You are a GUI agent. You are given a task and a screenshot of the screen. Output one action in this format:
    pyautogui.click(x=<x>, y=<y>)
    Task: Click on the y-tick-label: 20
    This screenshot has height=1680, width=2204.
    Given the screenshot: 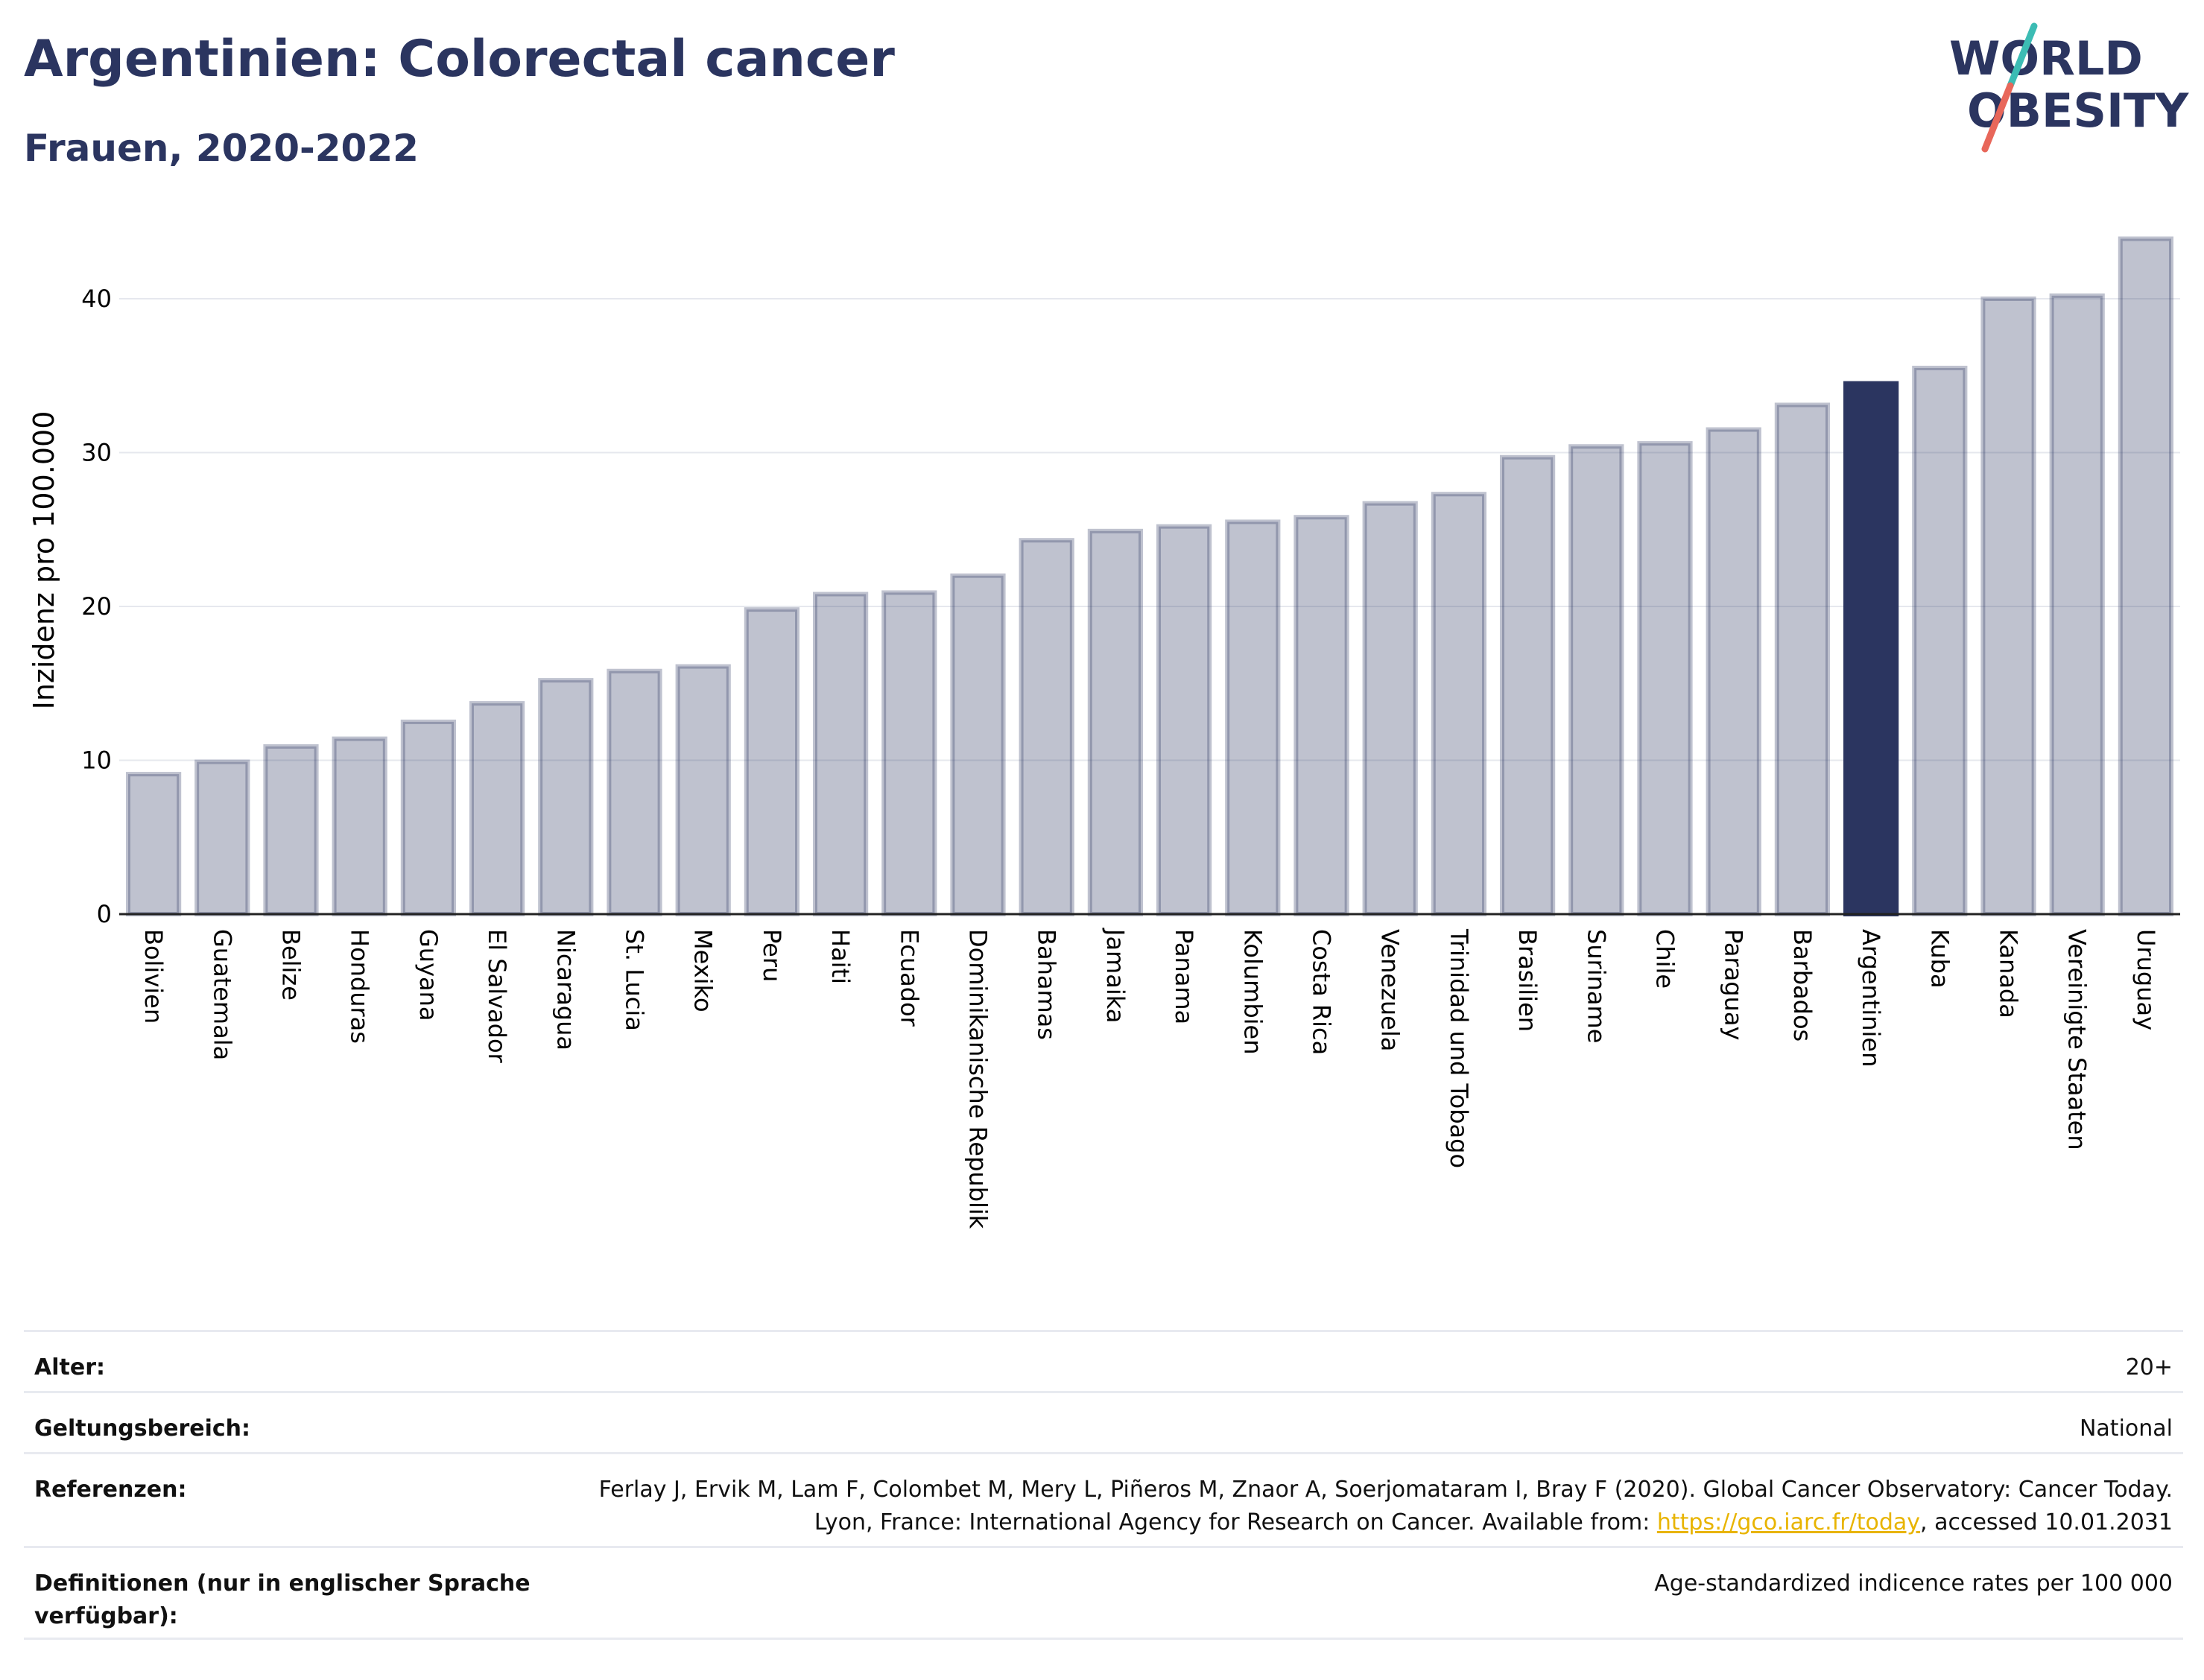 What is the action you would take?
    pyautogui.click(x=97, y=606)
    